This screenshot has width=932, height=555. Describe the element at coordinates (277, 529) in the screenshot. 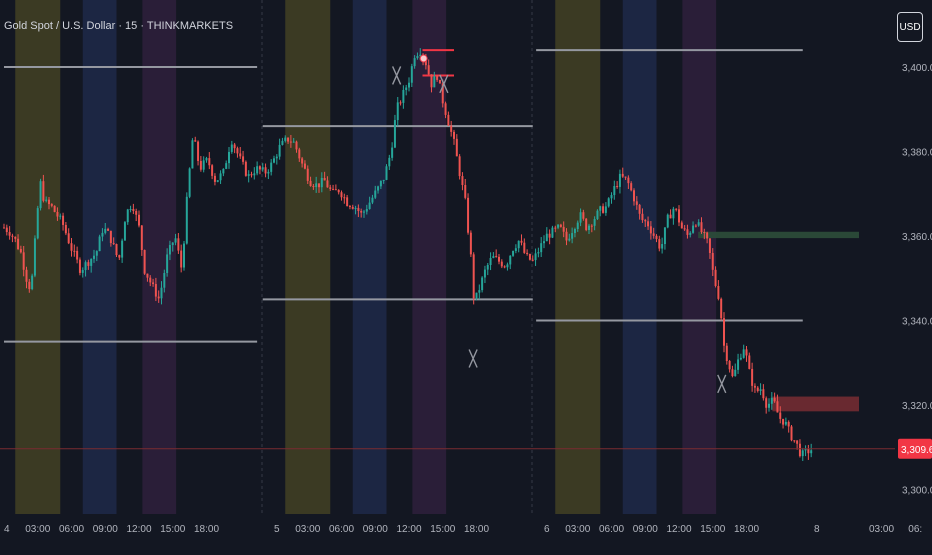

I see `day-tick-label: 5` at that location.